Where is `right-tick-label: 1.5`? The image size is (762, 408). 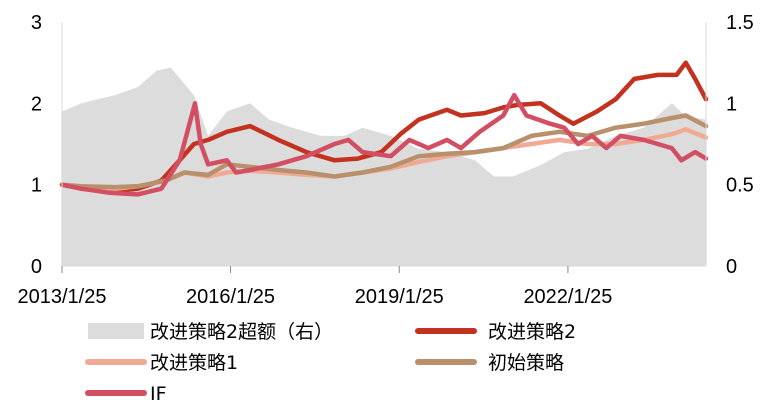 right-tick-label: 1.5 is located at coordinates (740, 23).